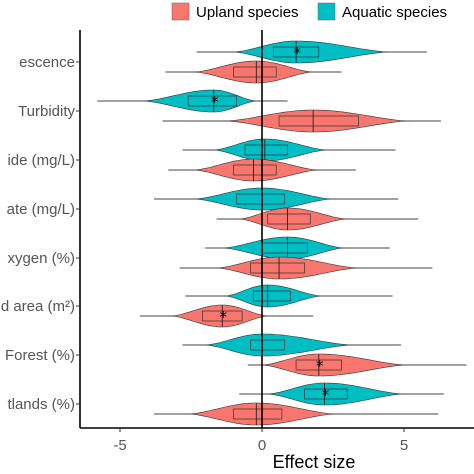 The height and width of the screenshot is (474, 474). I want to click on x-tick-label: 0, so click(262, 445).